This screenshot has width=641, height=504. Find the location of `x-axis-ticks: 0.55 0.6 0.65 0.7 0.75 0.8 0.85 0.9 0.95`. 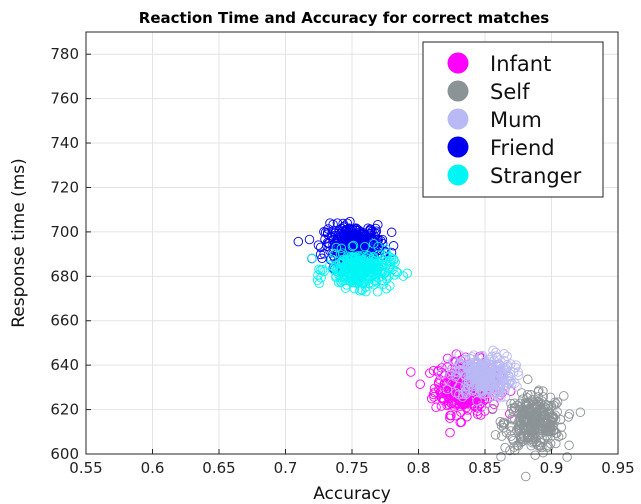

x-axis-ticks: 0.55 0.6 0.65 0.7 0.75 0.8 0.85 0.9 0.95 is located at coordinates (352, 463).